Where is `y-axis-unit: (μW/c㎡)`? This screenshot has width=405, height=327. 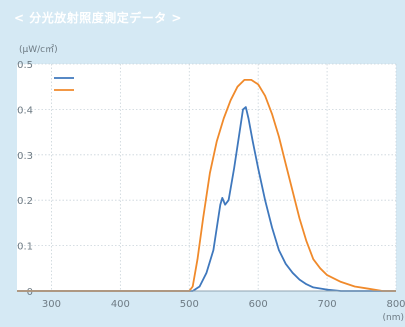
y-axis-unit: (μW/c㎡) is located at coordinates (38, 49).